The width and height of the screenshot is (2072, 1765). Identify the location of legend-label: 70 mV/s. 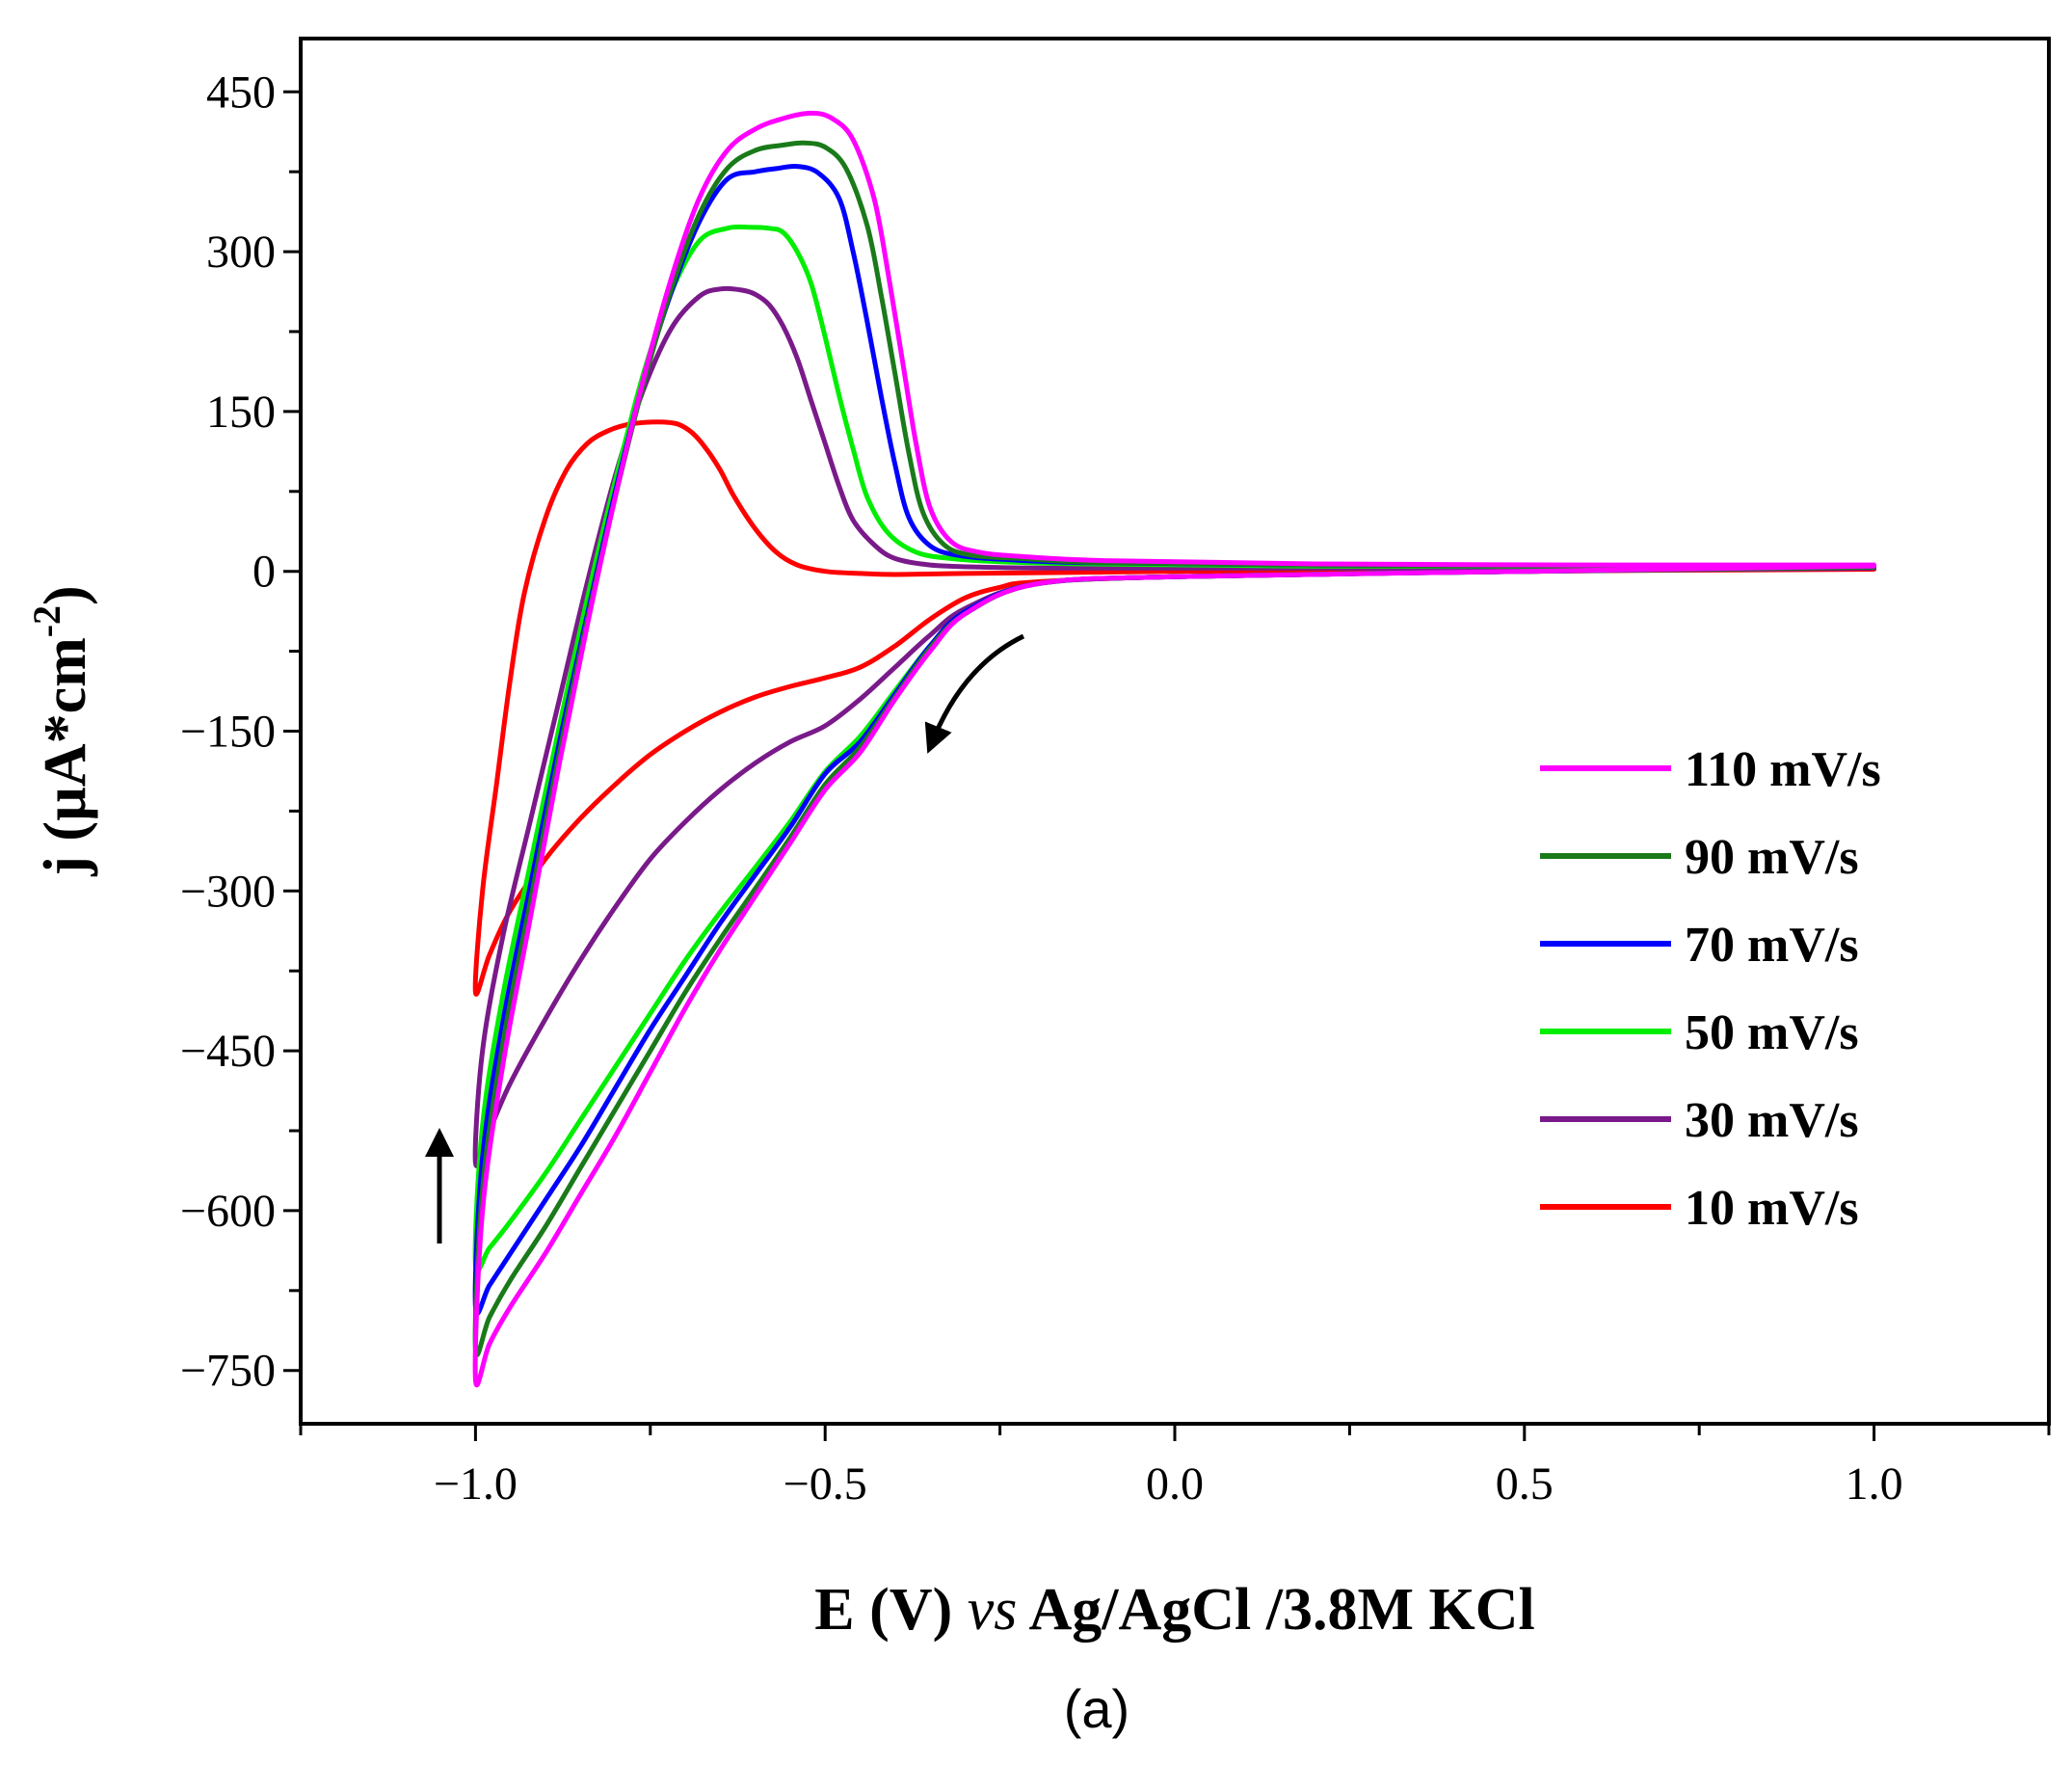
(1772, 945).